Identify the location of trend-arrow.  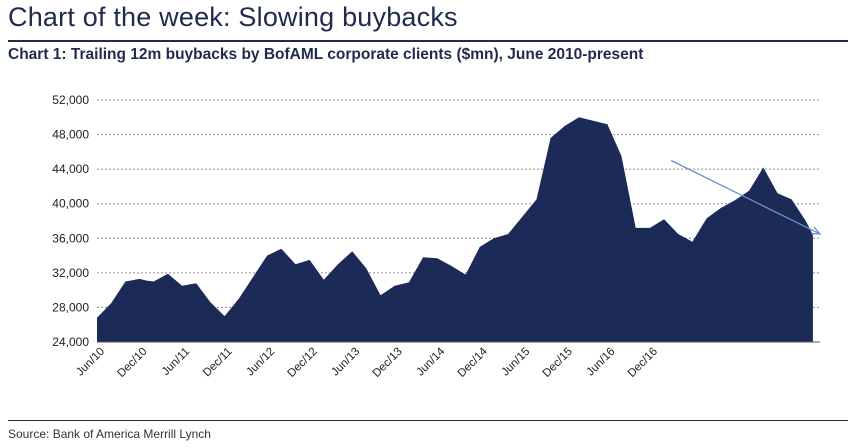
(746, 197).